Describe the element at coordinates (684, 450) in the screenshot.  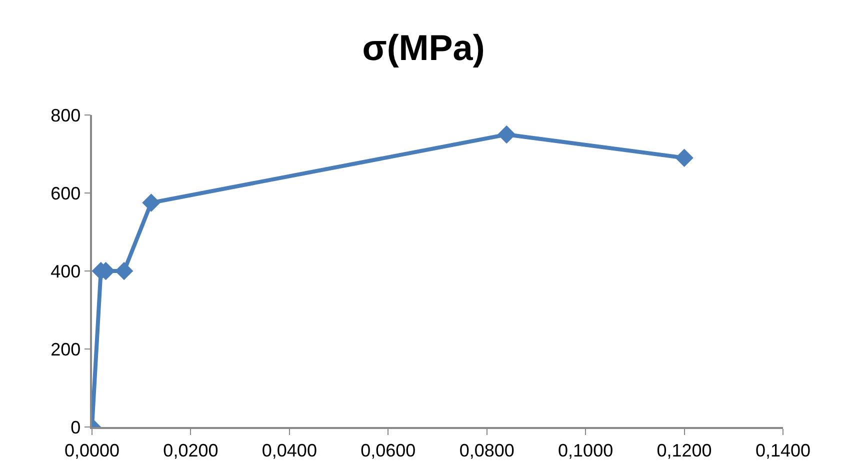
I see `x-tick-label: 0,1200` at that location.